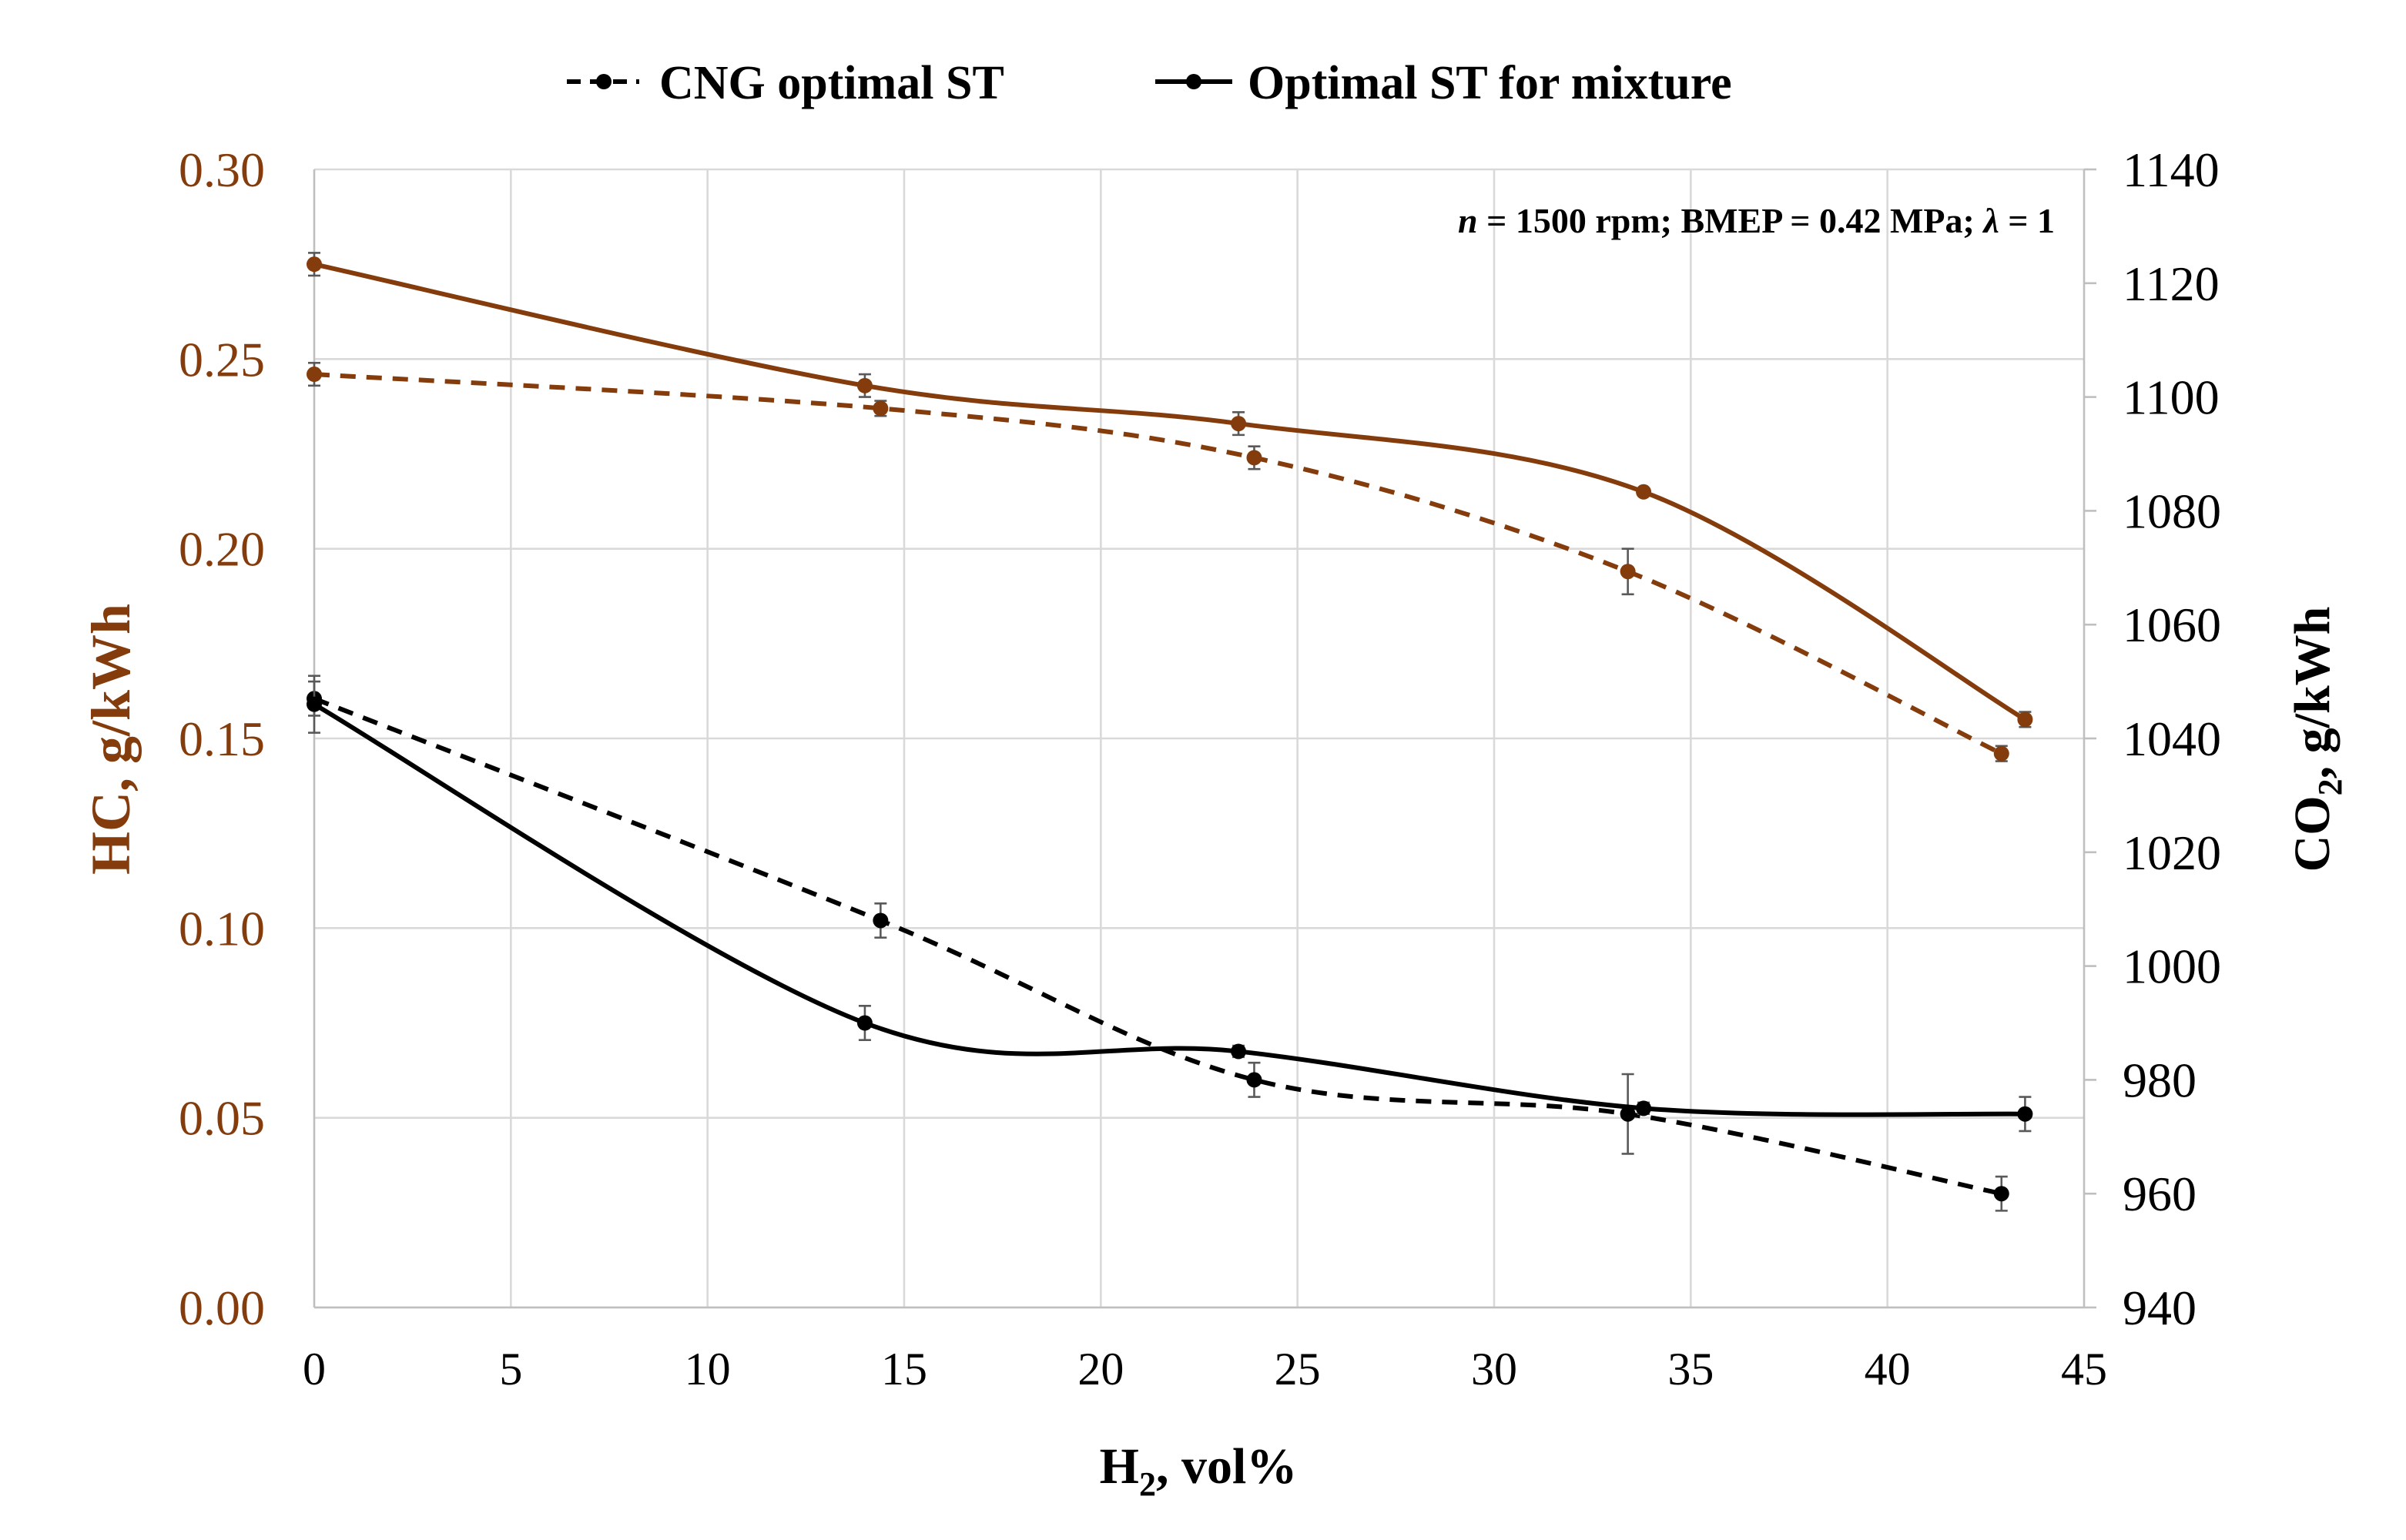 The width and height of the screenshot is (2406, 1540). Describe the element at coordinates (2160, 1194) in the screenshot. I see `y-right-tick-label: 960` at that location.